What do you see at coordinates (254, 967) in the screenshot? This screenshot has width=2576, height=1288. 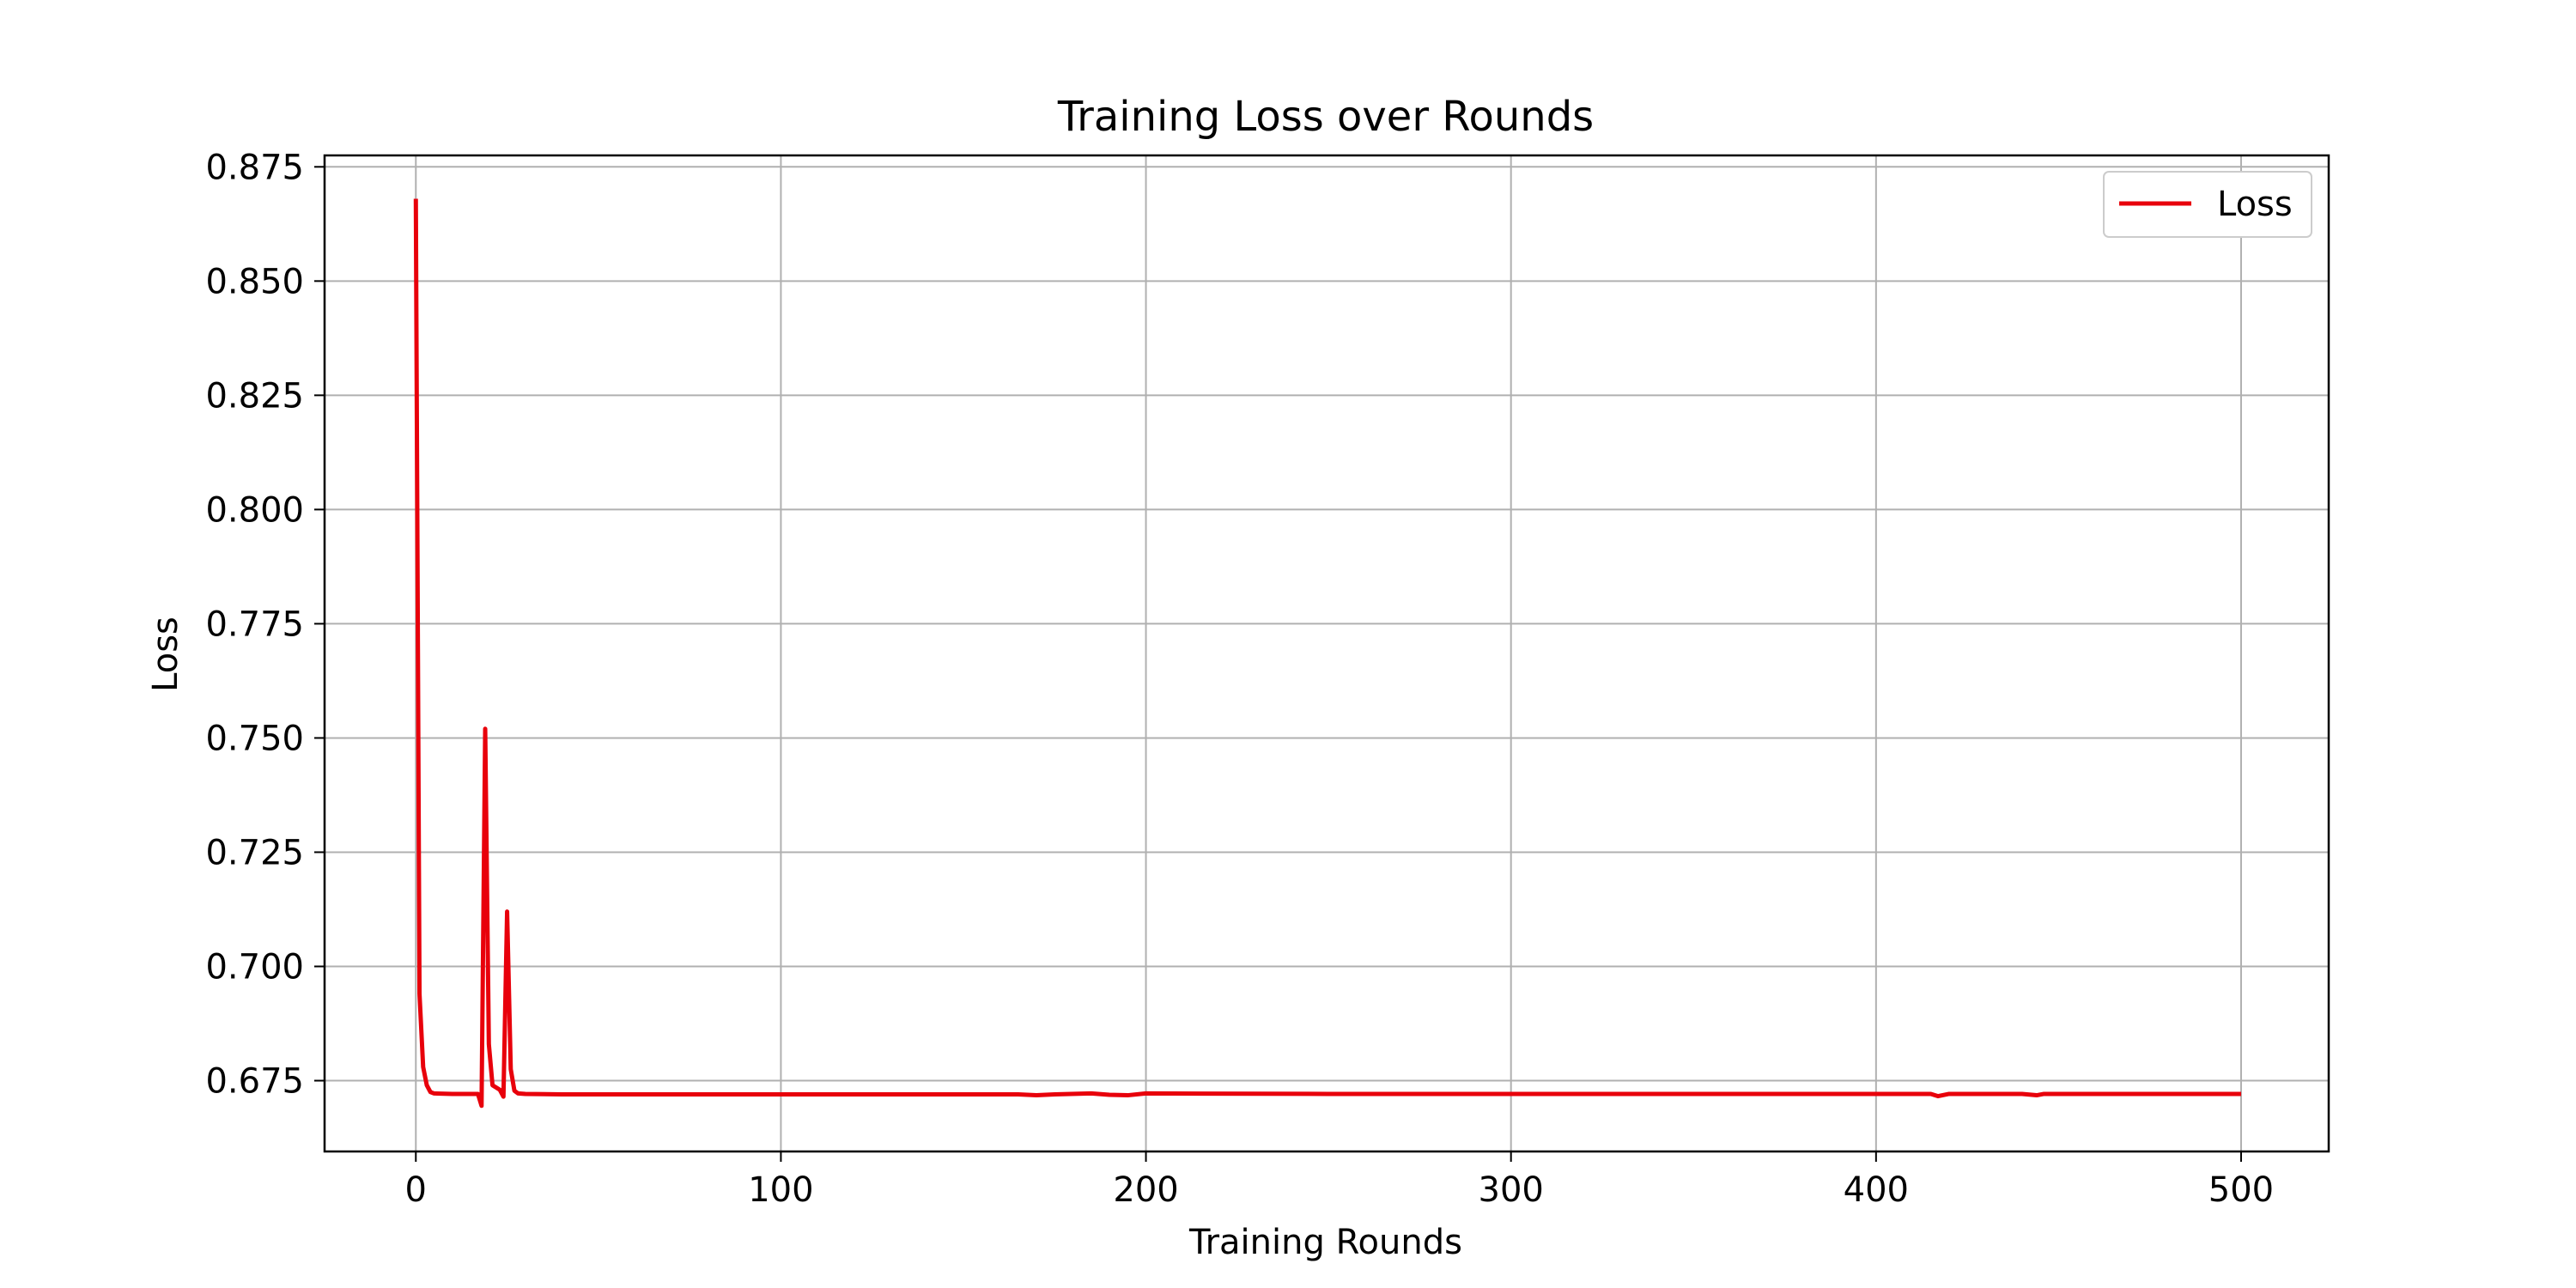 I see `y-tick-label: 0.700` at bounding box center [254, 967].